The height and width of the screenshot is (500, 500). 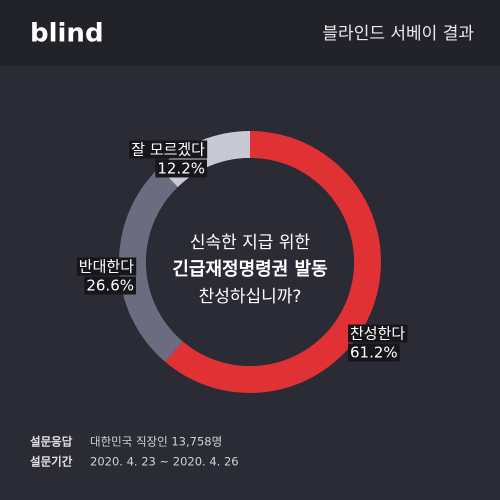 I want to click on category-label: 반대한다, so click(x=106, y=267).